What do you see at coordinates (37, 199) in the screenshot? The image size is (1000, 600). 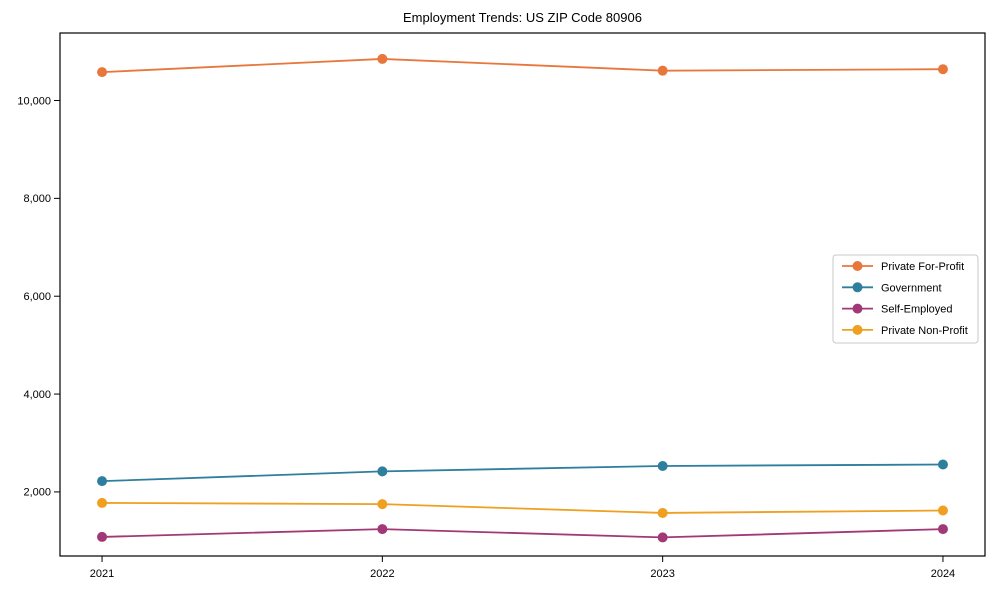 I see `y-tick-label: 8,000` at bounding box center [37, 199].